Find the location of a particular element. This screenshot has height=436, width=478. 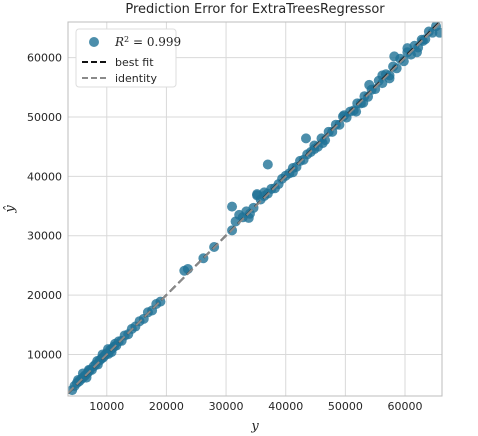

x-tick-label: 20000 is located at coordinates (166, 406).